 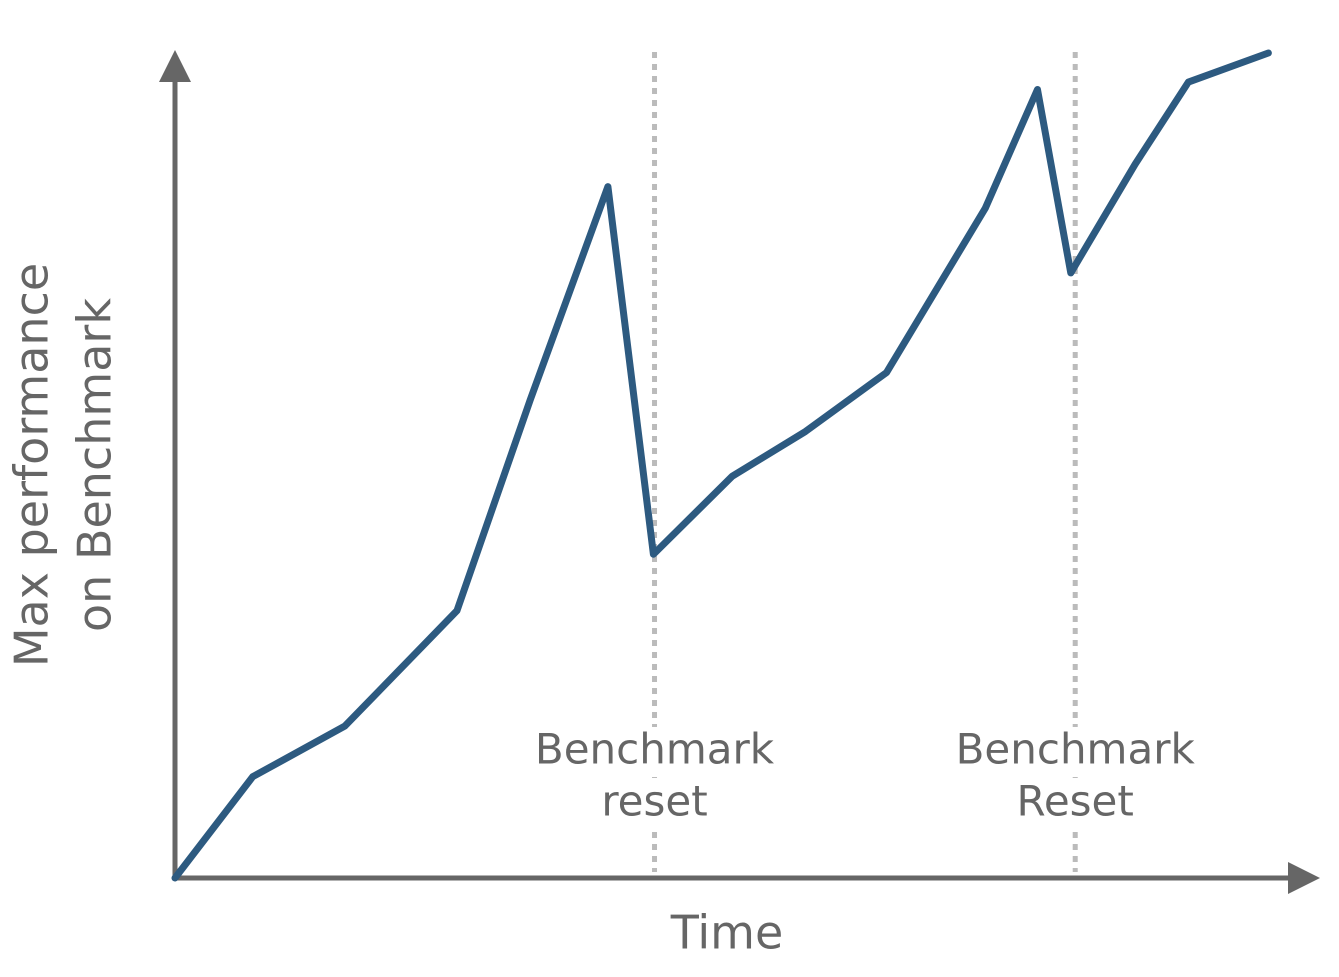 I want to click on annotation-text: reset, so click(x=654, y=801).